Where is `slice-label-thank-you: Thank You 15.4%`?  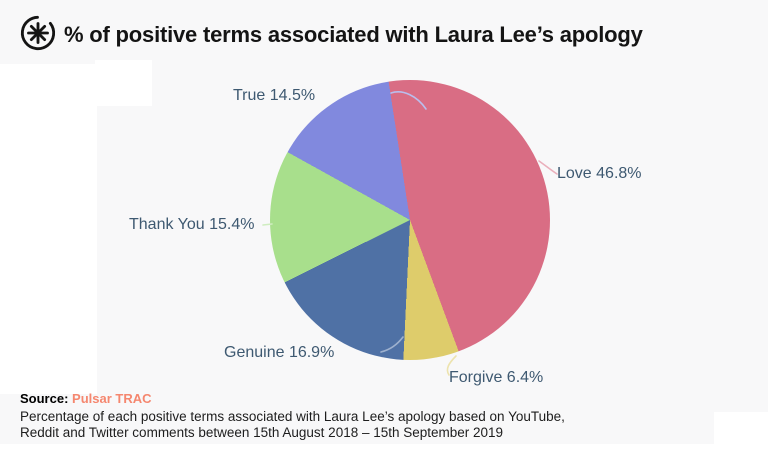 slice-label-thank-you: Thank You 15.4% is located at coordinates (192, 224).